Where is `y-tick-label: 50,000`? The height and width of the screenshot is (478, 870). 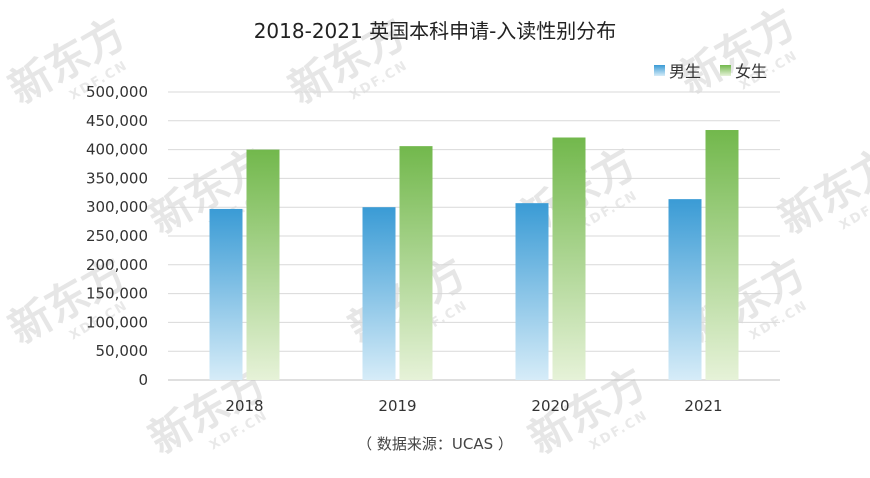 y-tick-label: 50,000 is located at coordinates (122, 351).